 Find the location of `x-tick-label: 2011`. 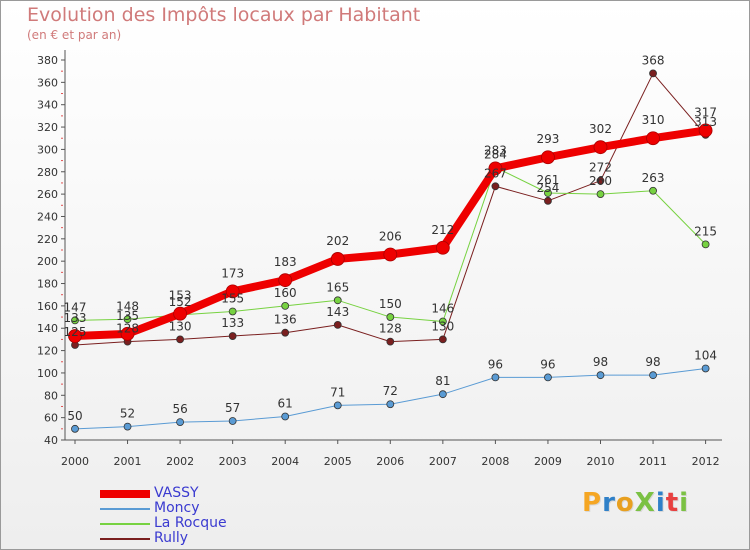

x-tick-label: 2011 is located at coordinates (653, 461).